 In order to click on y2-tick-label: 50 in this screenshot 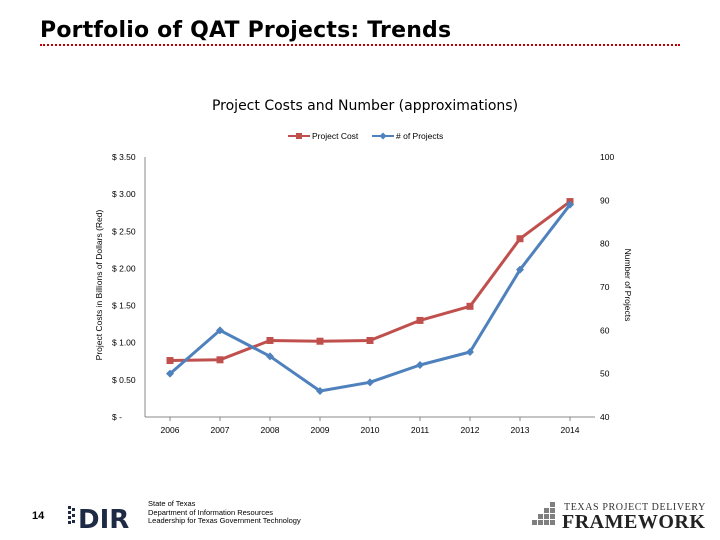, I will do `click(605, 374)`.